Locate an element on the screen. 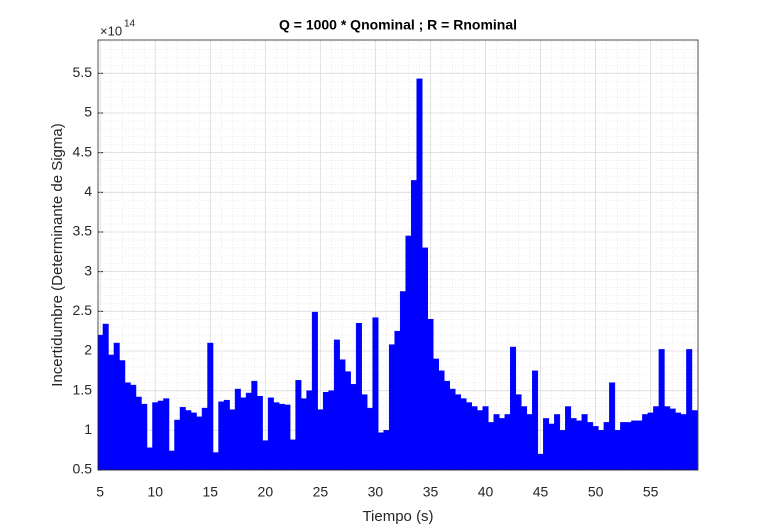 This screenshot has height=532, width=770. y-tick-label: 0.5 is located at coordinates (83, 469).